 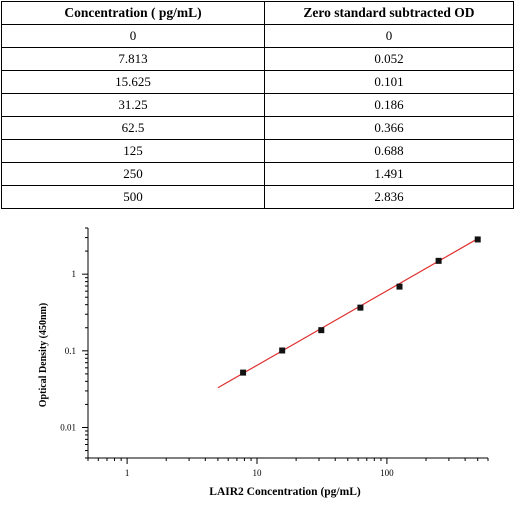 I want to click on y-axis-label: Optical Density (450nm), so click(x=43, y=355).